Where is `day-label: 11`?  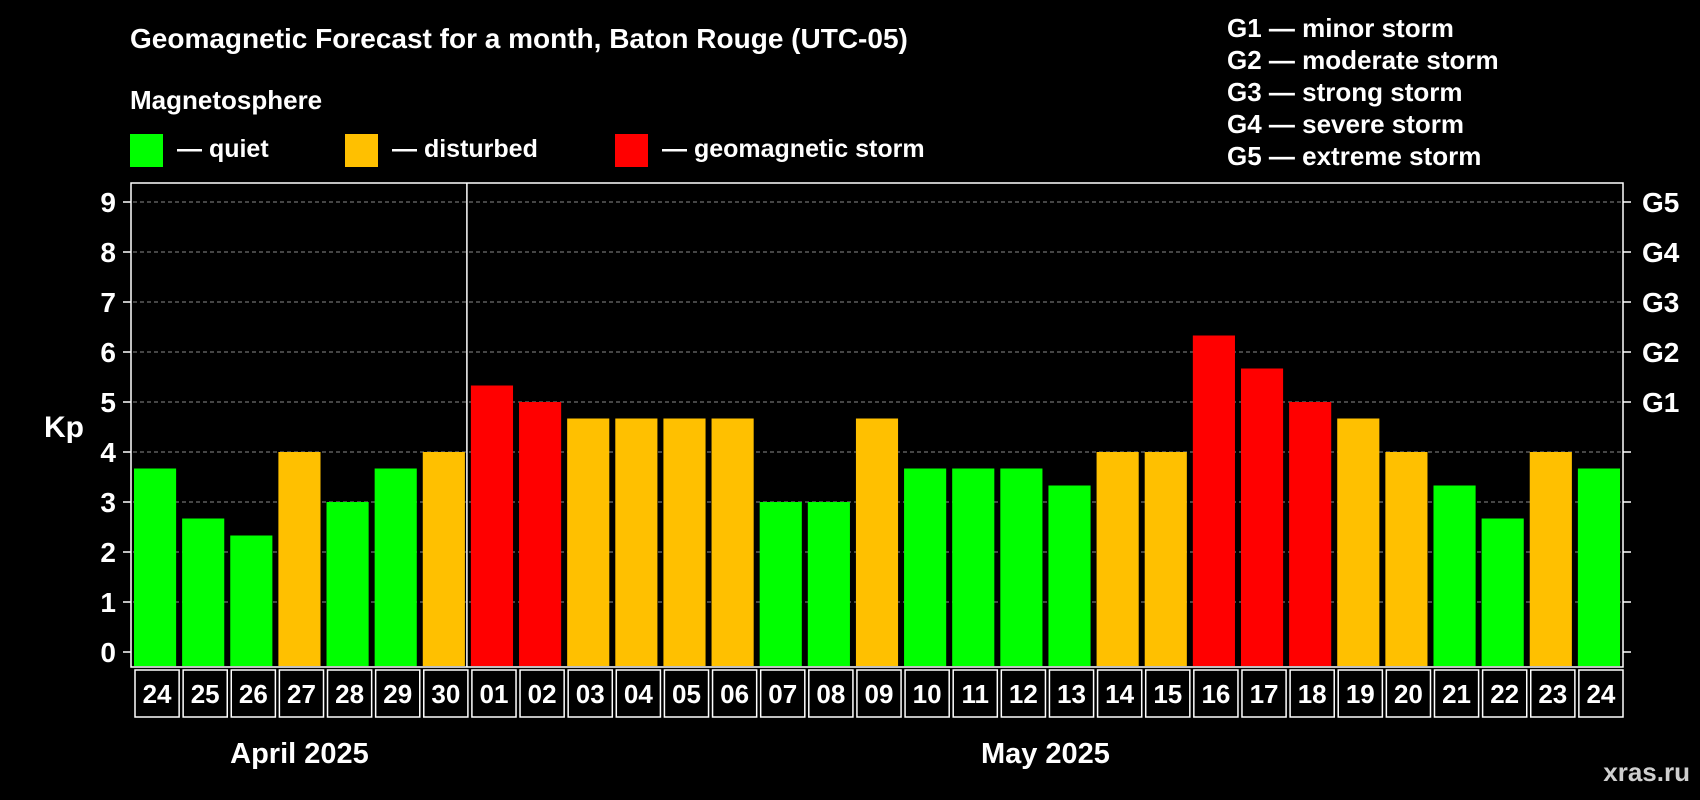
day-label: 11 is located at coordinates (976, 694).